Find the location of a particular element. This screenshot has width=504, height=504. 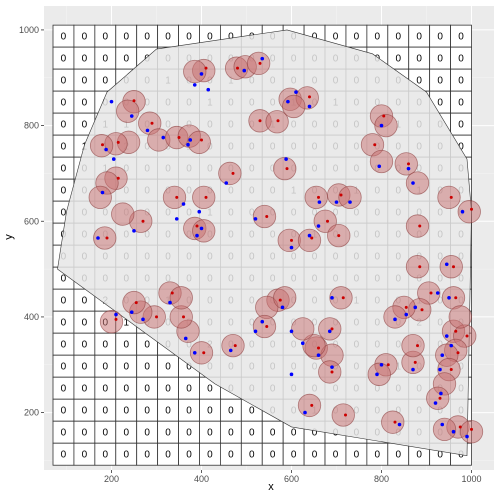

x-axis-title: x is located at coordinates (271, 487).